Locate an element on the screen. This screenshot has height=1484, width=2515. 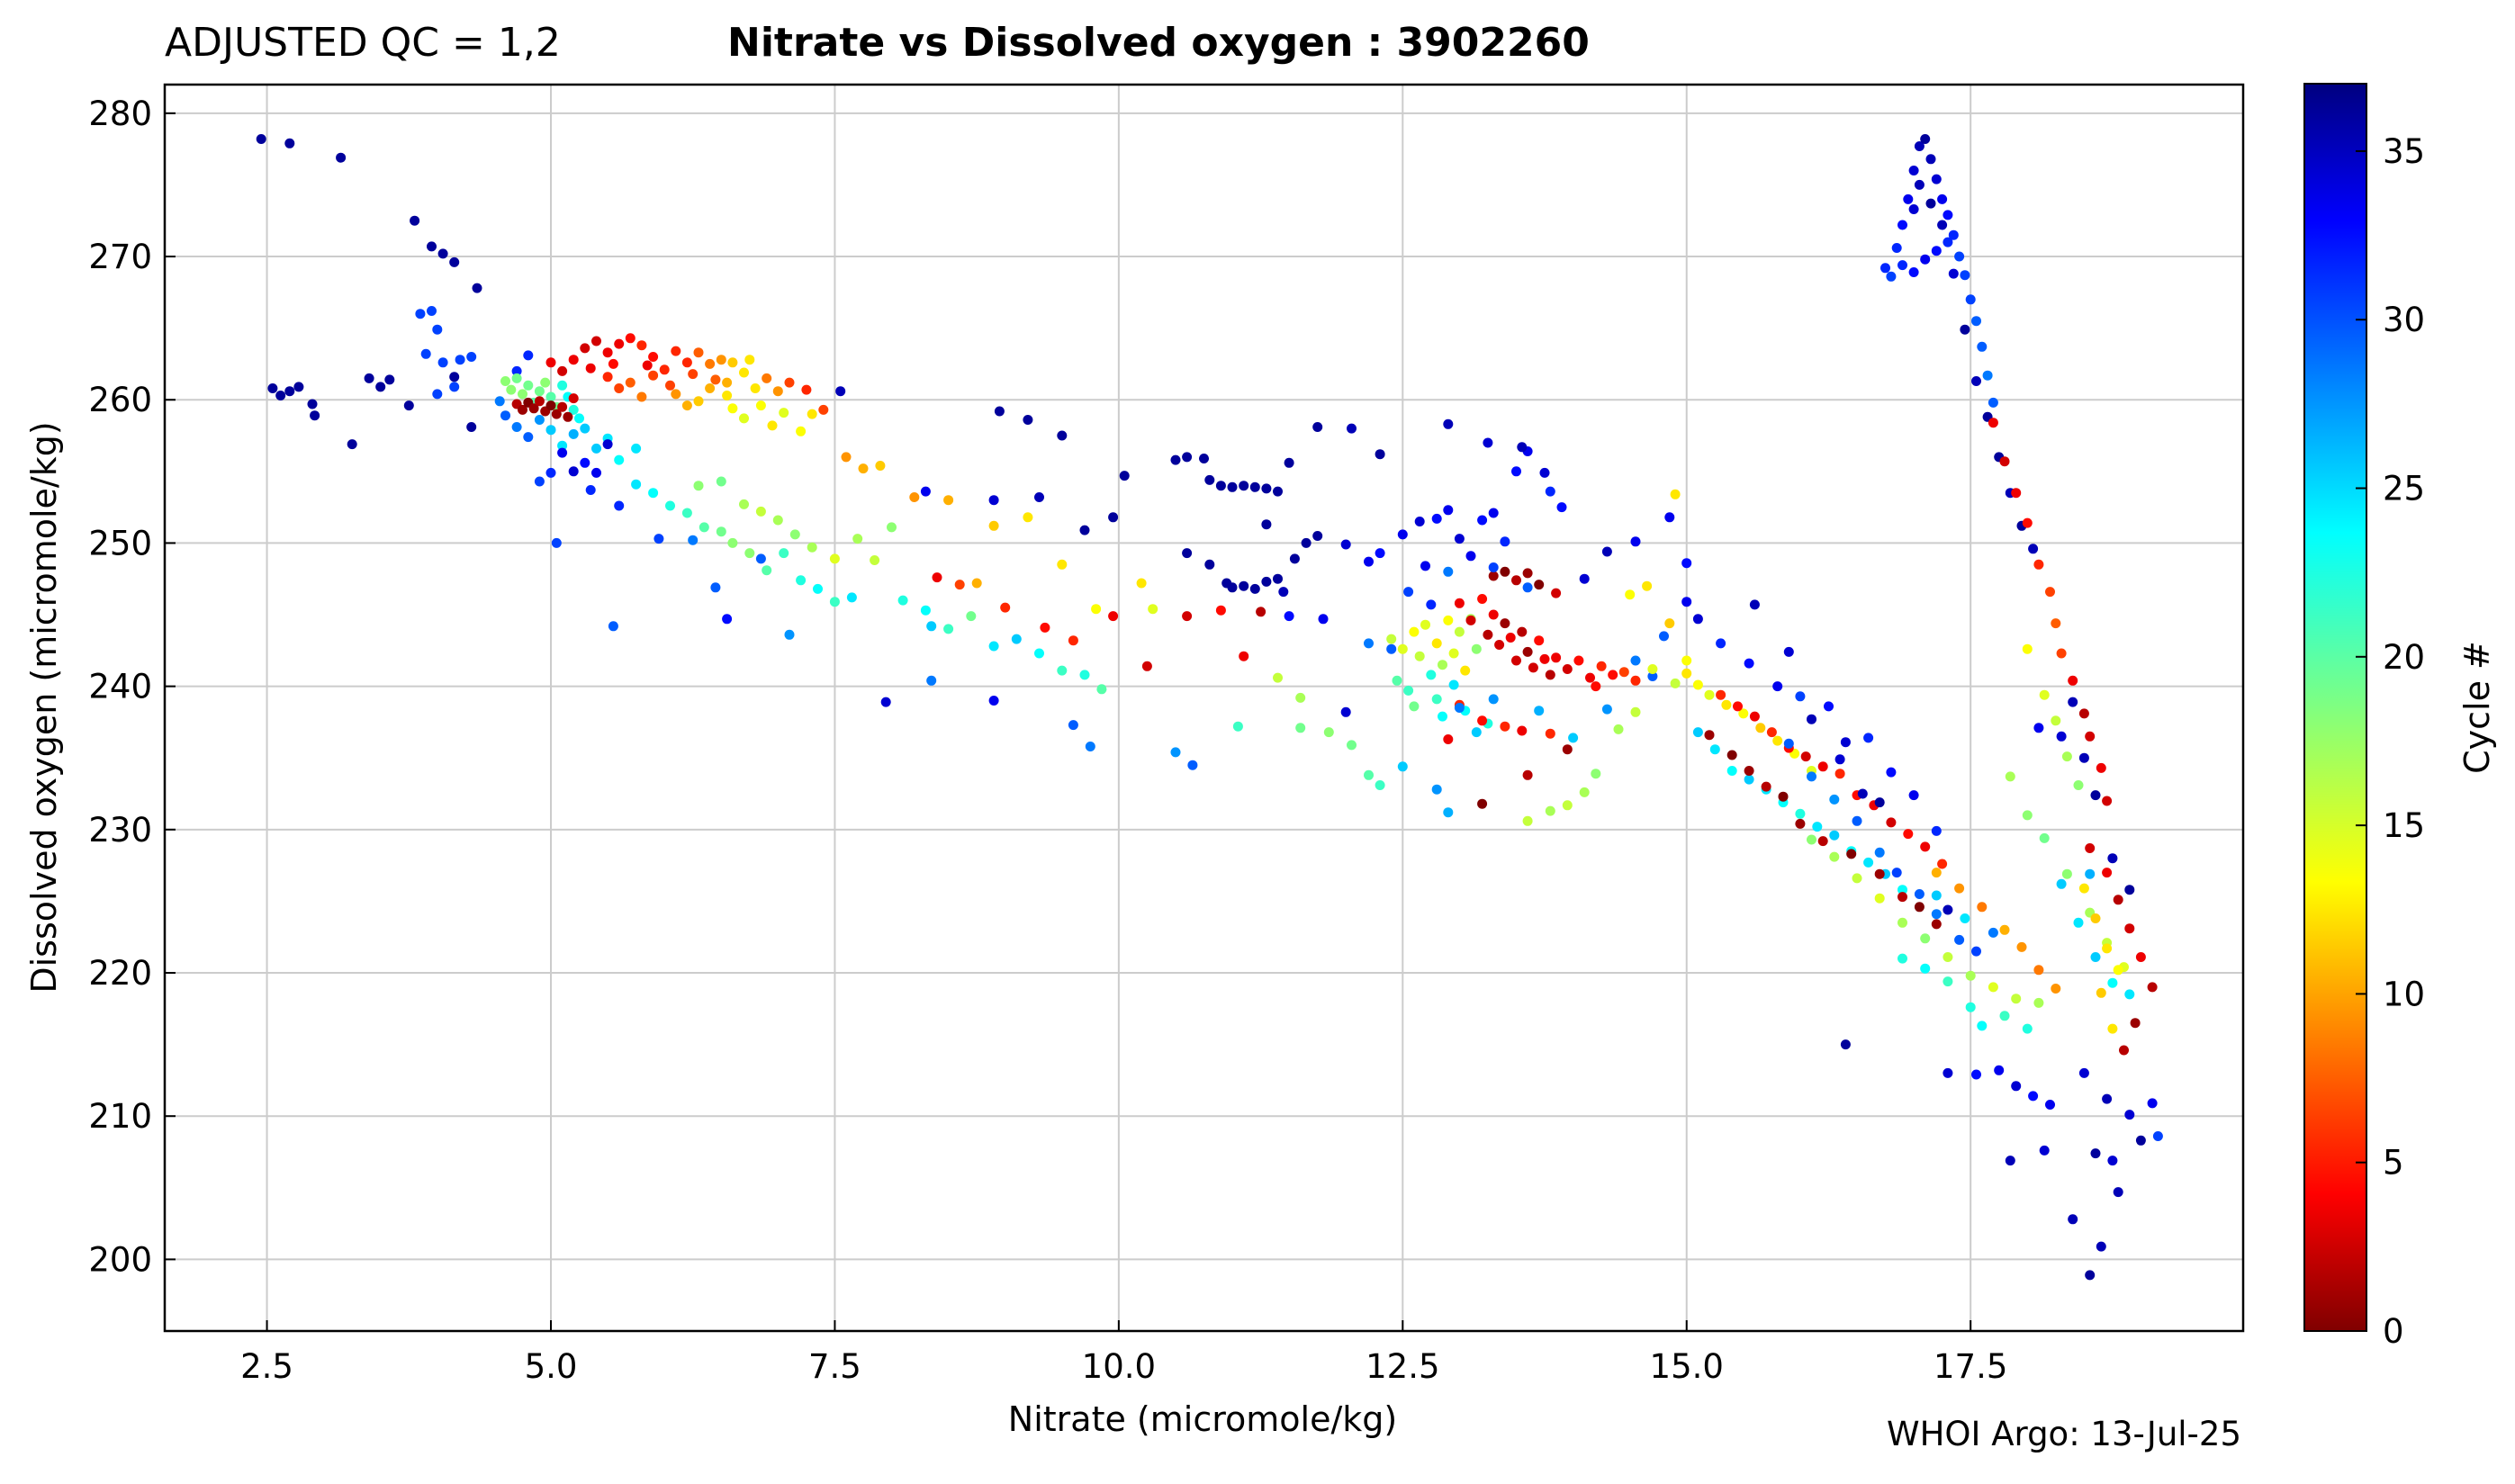
colorbar-ticks: 0 5 10 15 20 25 30 35 is located at coordinates (2390, 741).